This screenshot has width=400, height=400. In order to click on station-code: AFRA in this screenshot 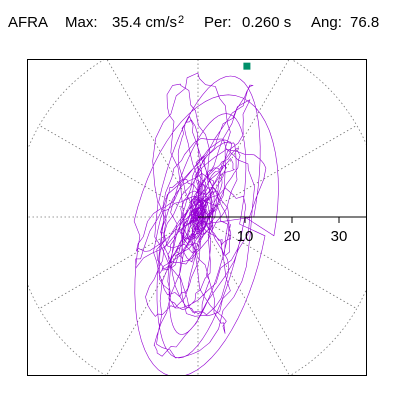, I will do `click(28, 22)`.